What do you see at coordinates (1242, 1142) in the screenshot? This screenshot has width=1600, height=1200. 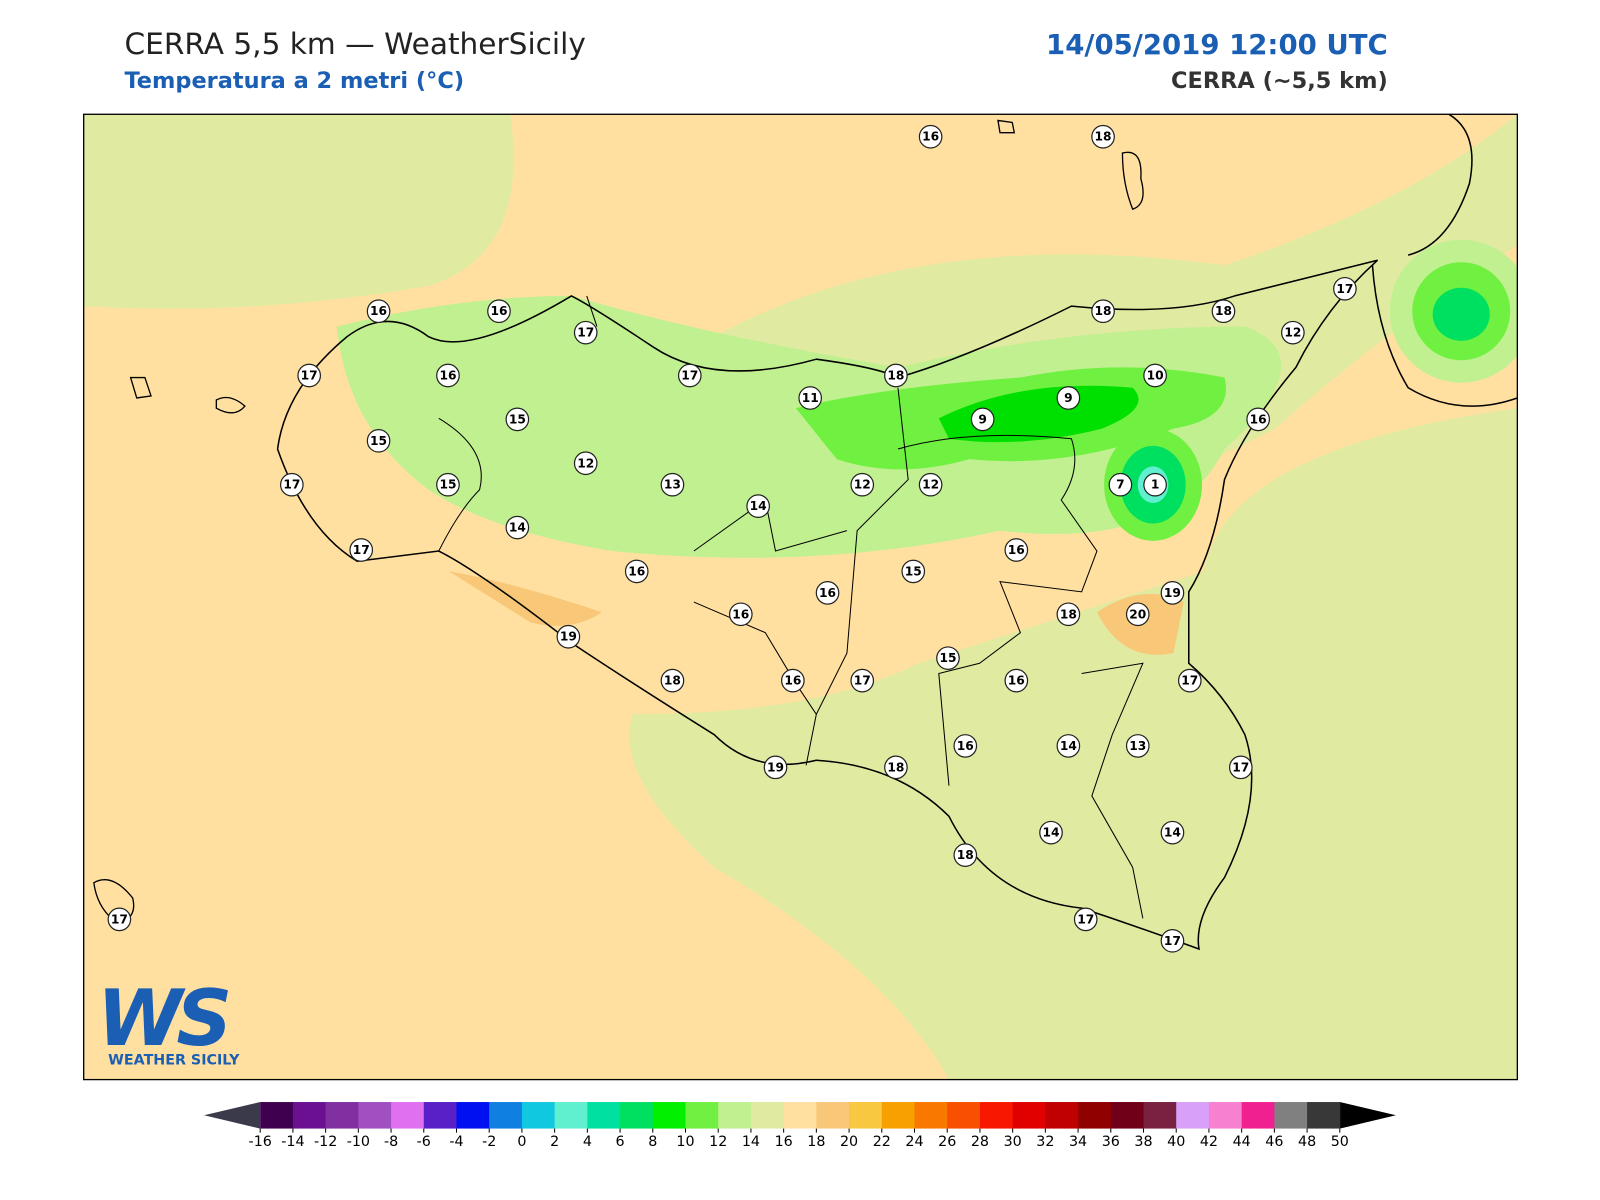 I see `colorbar-label: 44` at bounding box center [1242, 1142].